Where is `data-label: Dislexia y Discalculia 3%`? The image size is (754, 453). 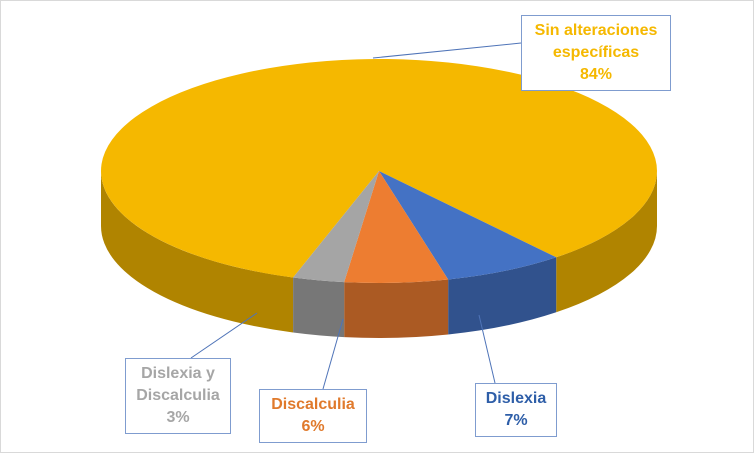
data-label: Dislexia y Discalculia 3% is located at coordinates (178, 396).